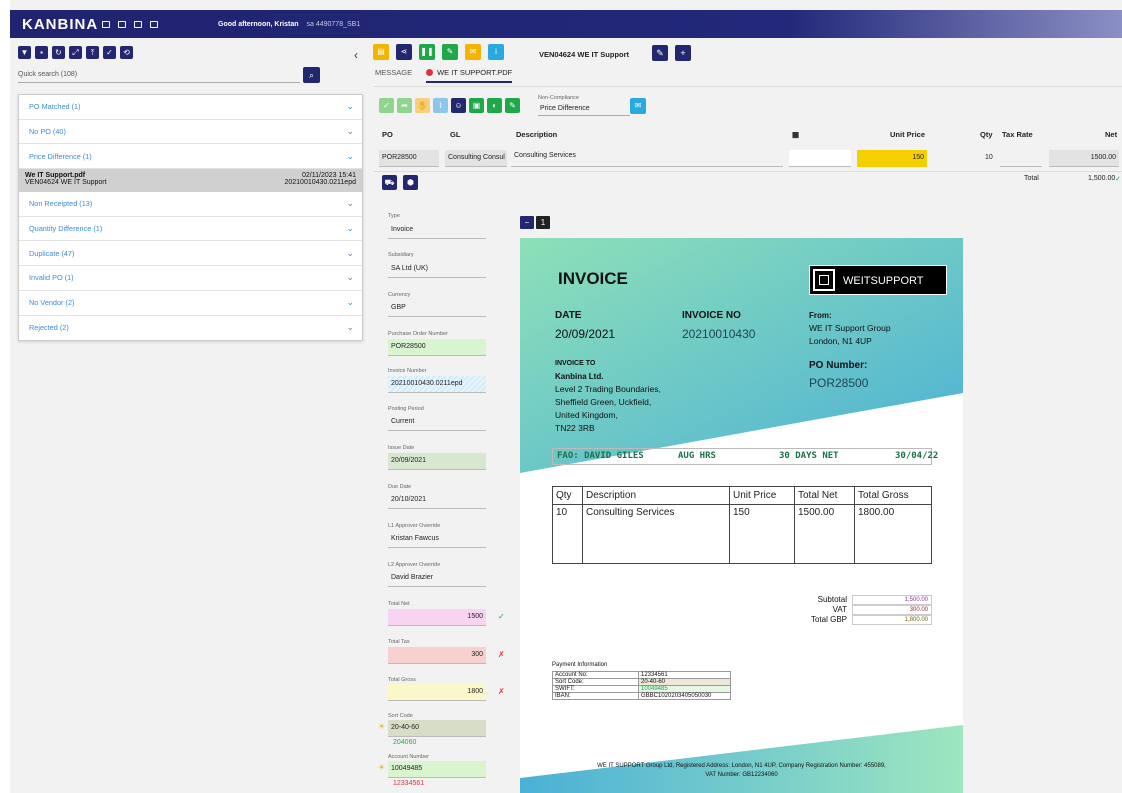 The width and height of the screenshot is (1122, 793). Describe the element at coordinates (418, 334) in the screenshot. I see `po-number-label: Purchase Order Number` at that location.